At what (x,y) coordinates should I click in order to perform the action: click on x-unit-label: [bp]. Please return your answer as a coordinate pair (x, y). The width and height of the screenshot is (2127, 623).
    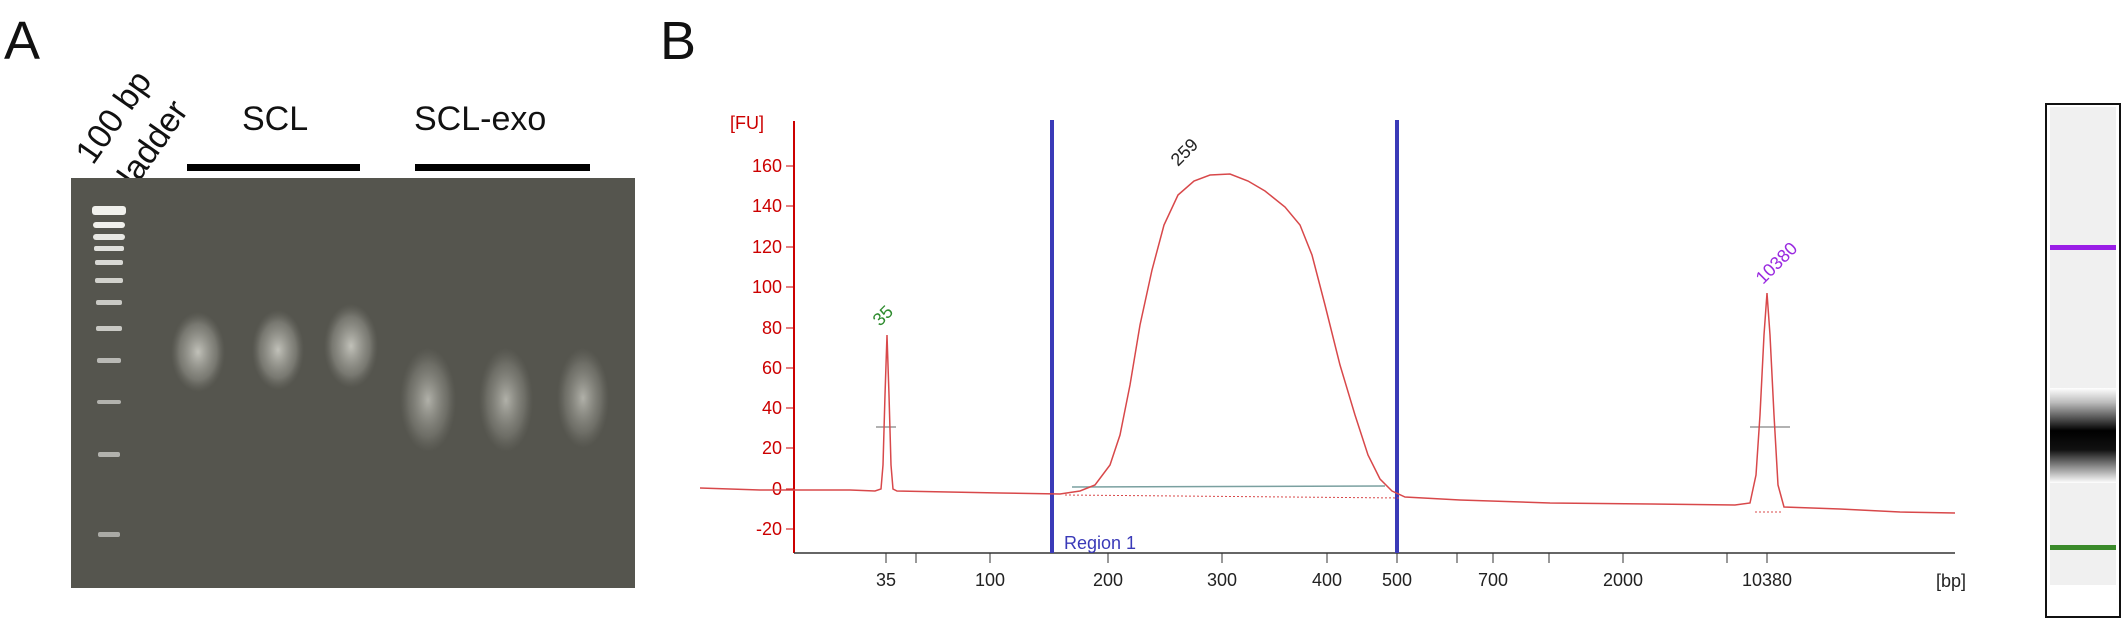
    Looking at the image, I should click on (1951, 581).